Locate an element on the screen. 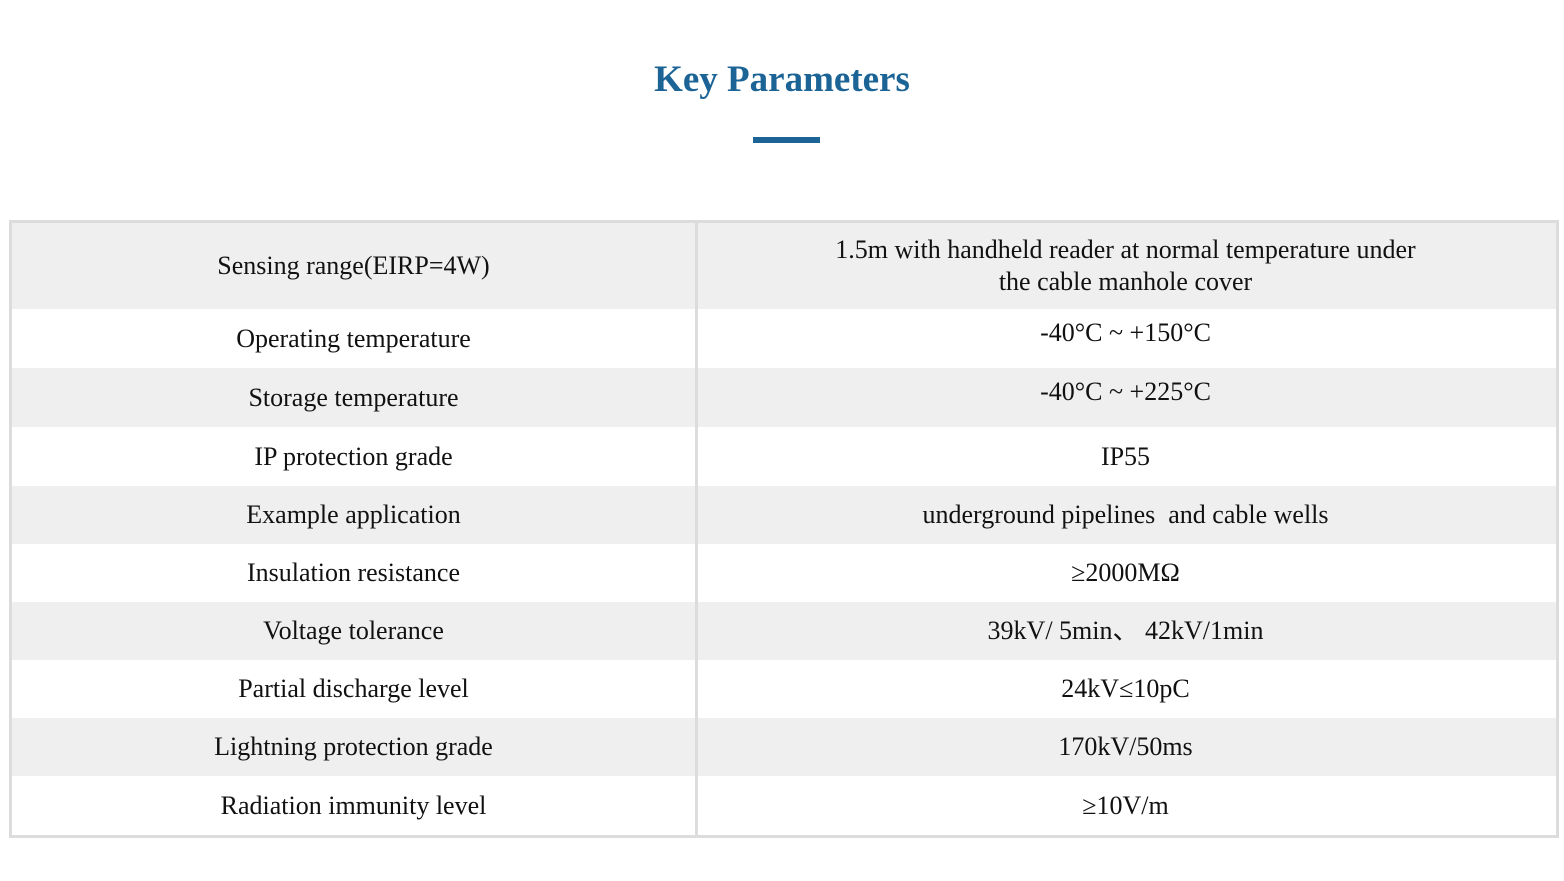 Image resolution: width=1564 pixels, height=881 pixels. param-value: IP55 is located at coordinates (1125, 456).